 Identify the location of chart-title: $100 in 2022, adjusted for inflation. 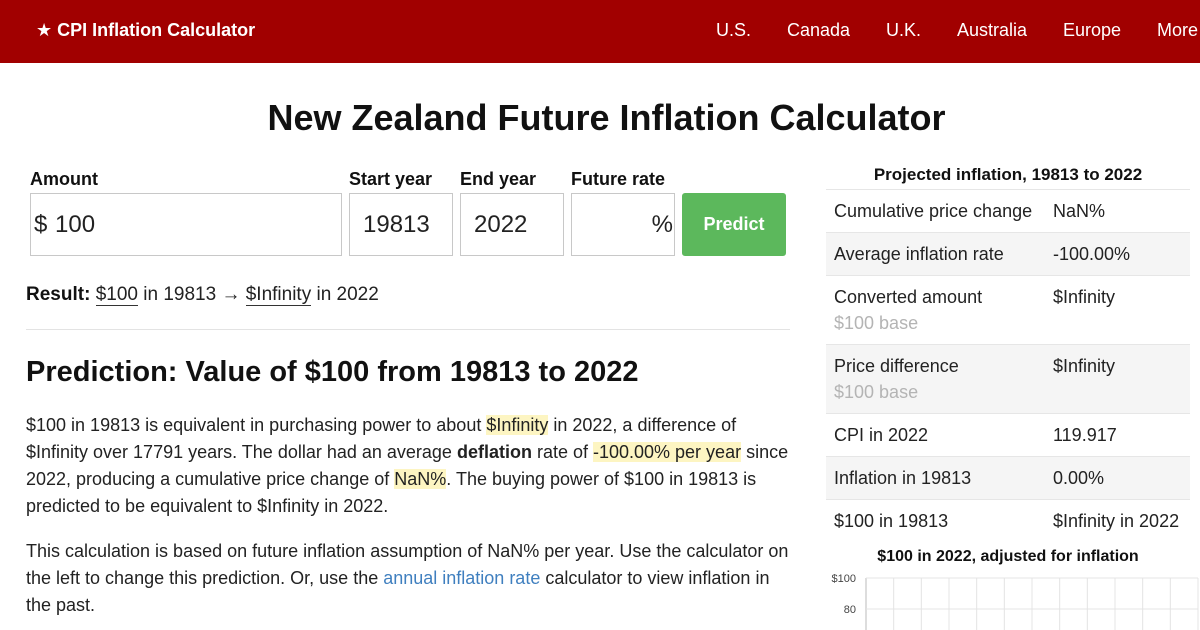
(1008, 556).